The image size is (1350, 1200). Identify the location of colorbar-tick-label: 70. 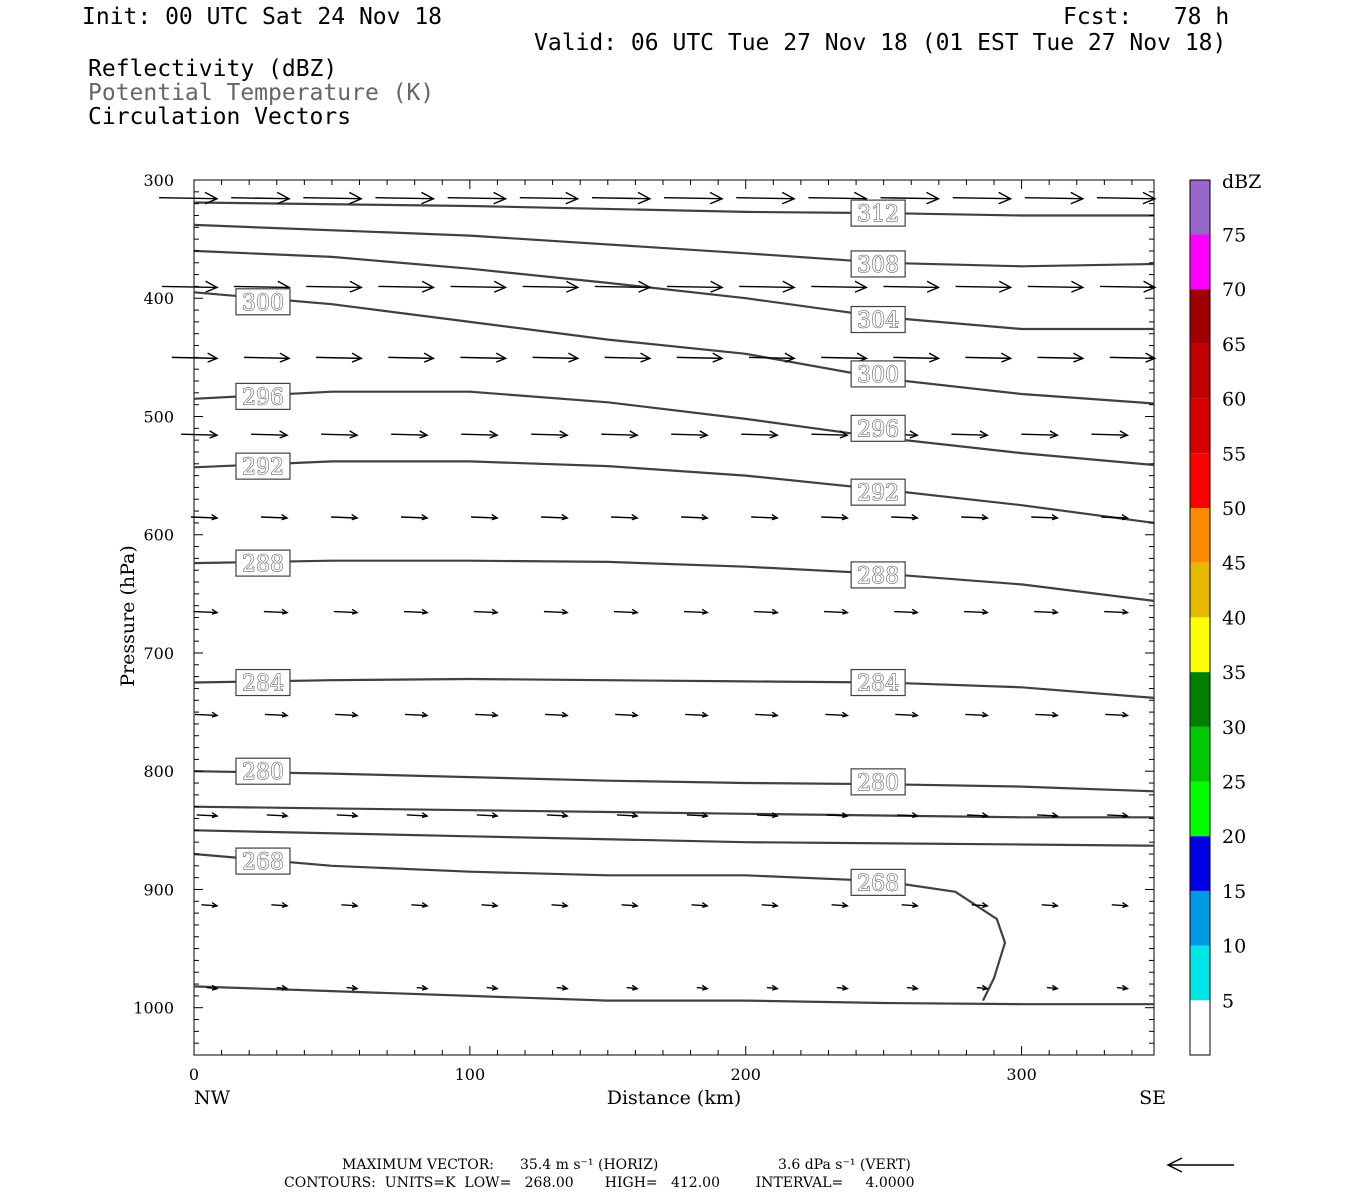
(1234, 290).